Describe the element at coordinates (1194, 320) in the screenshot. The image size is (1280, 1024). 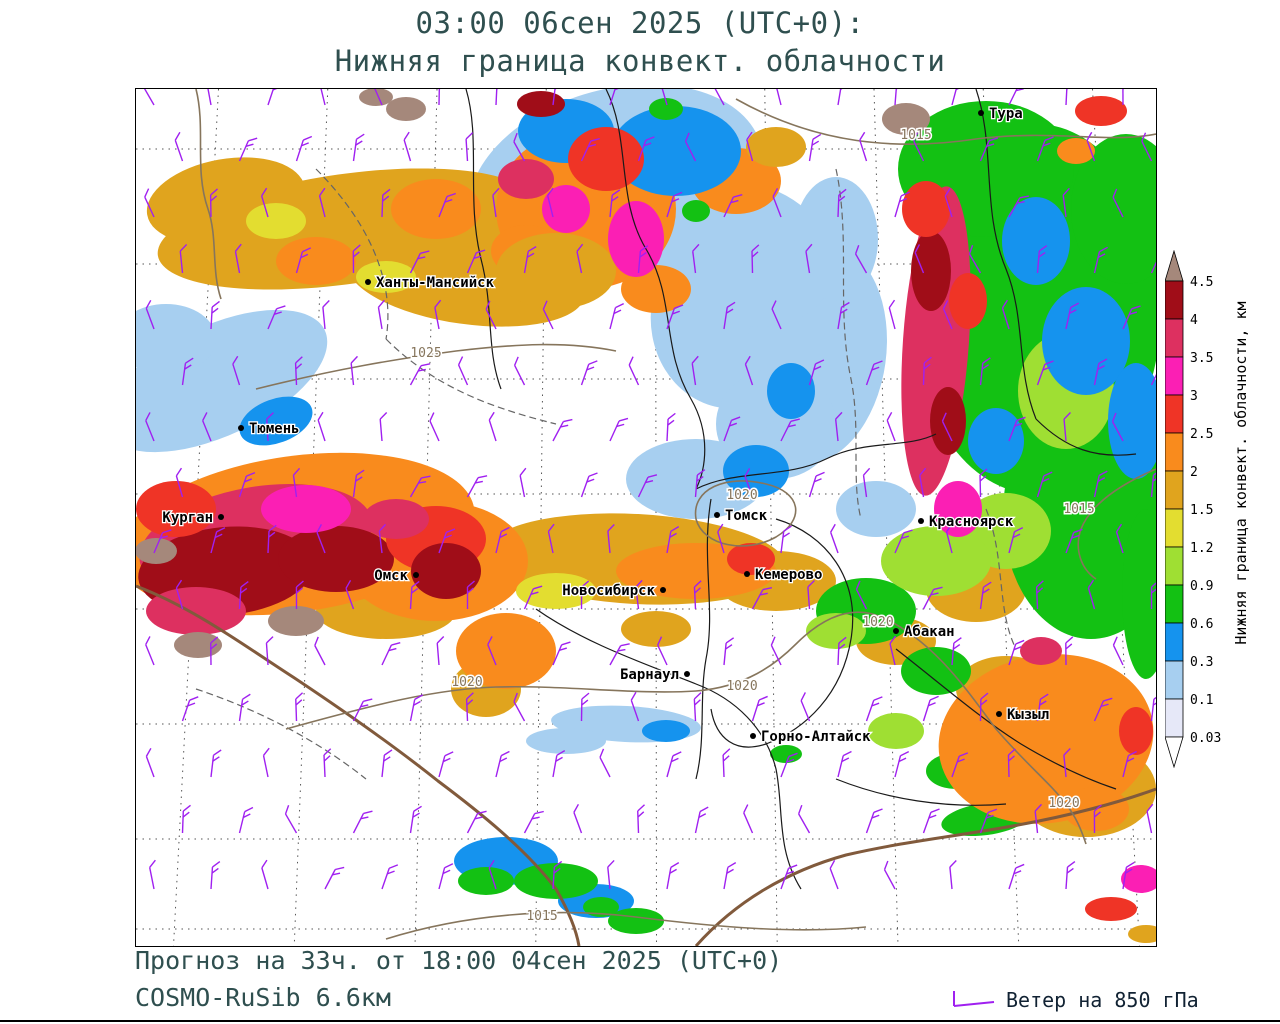
I see `colorbar-tick-label: 4` at that location.